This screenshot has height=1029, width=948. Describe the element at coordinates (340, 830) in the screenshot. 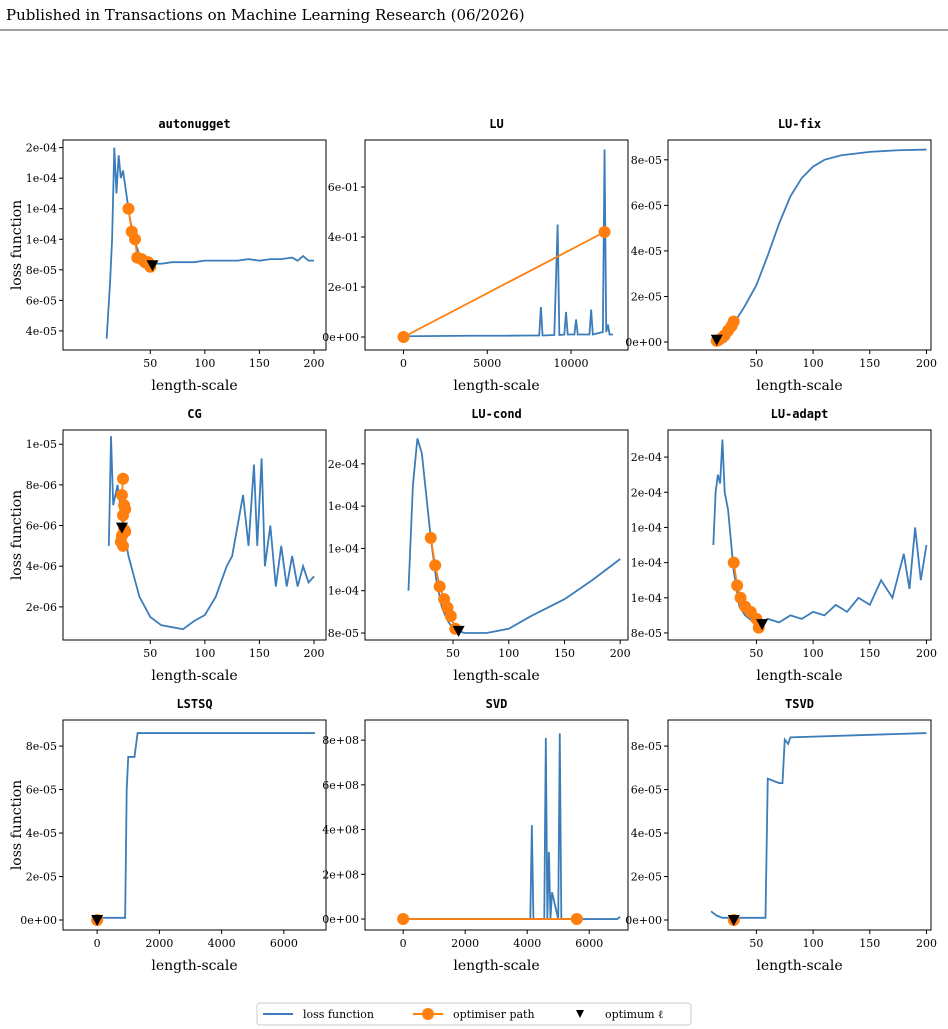

I see `y-tick-label: 4e+08` at that location.